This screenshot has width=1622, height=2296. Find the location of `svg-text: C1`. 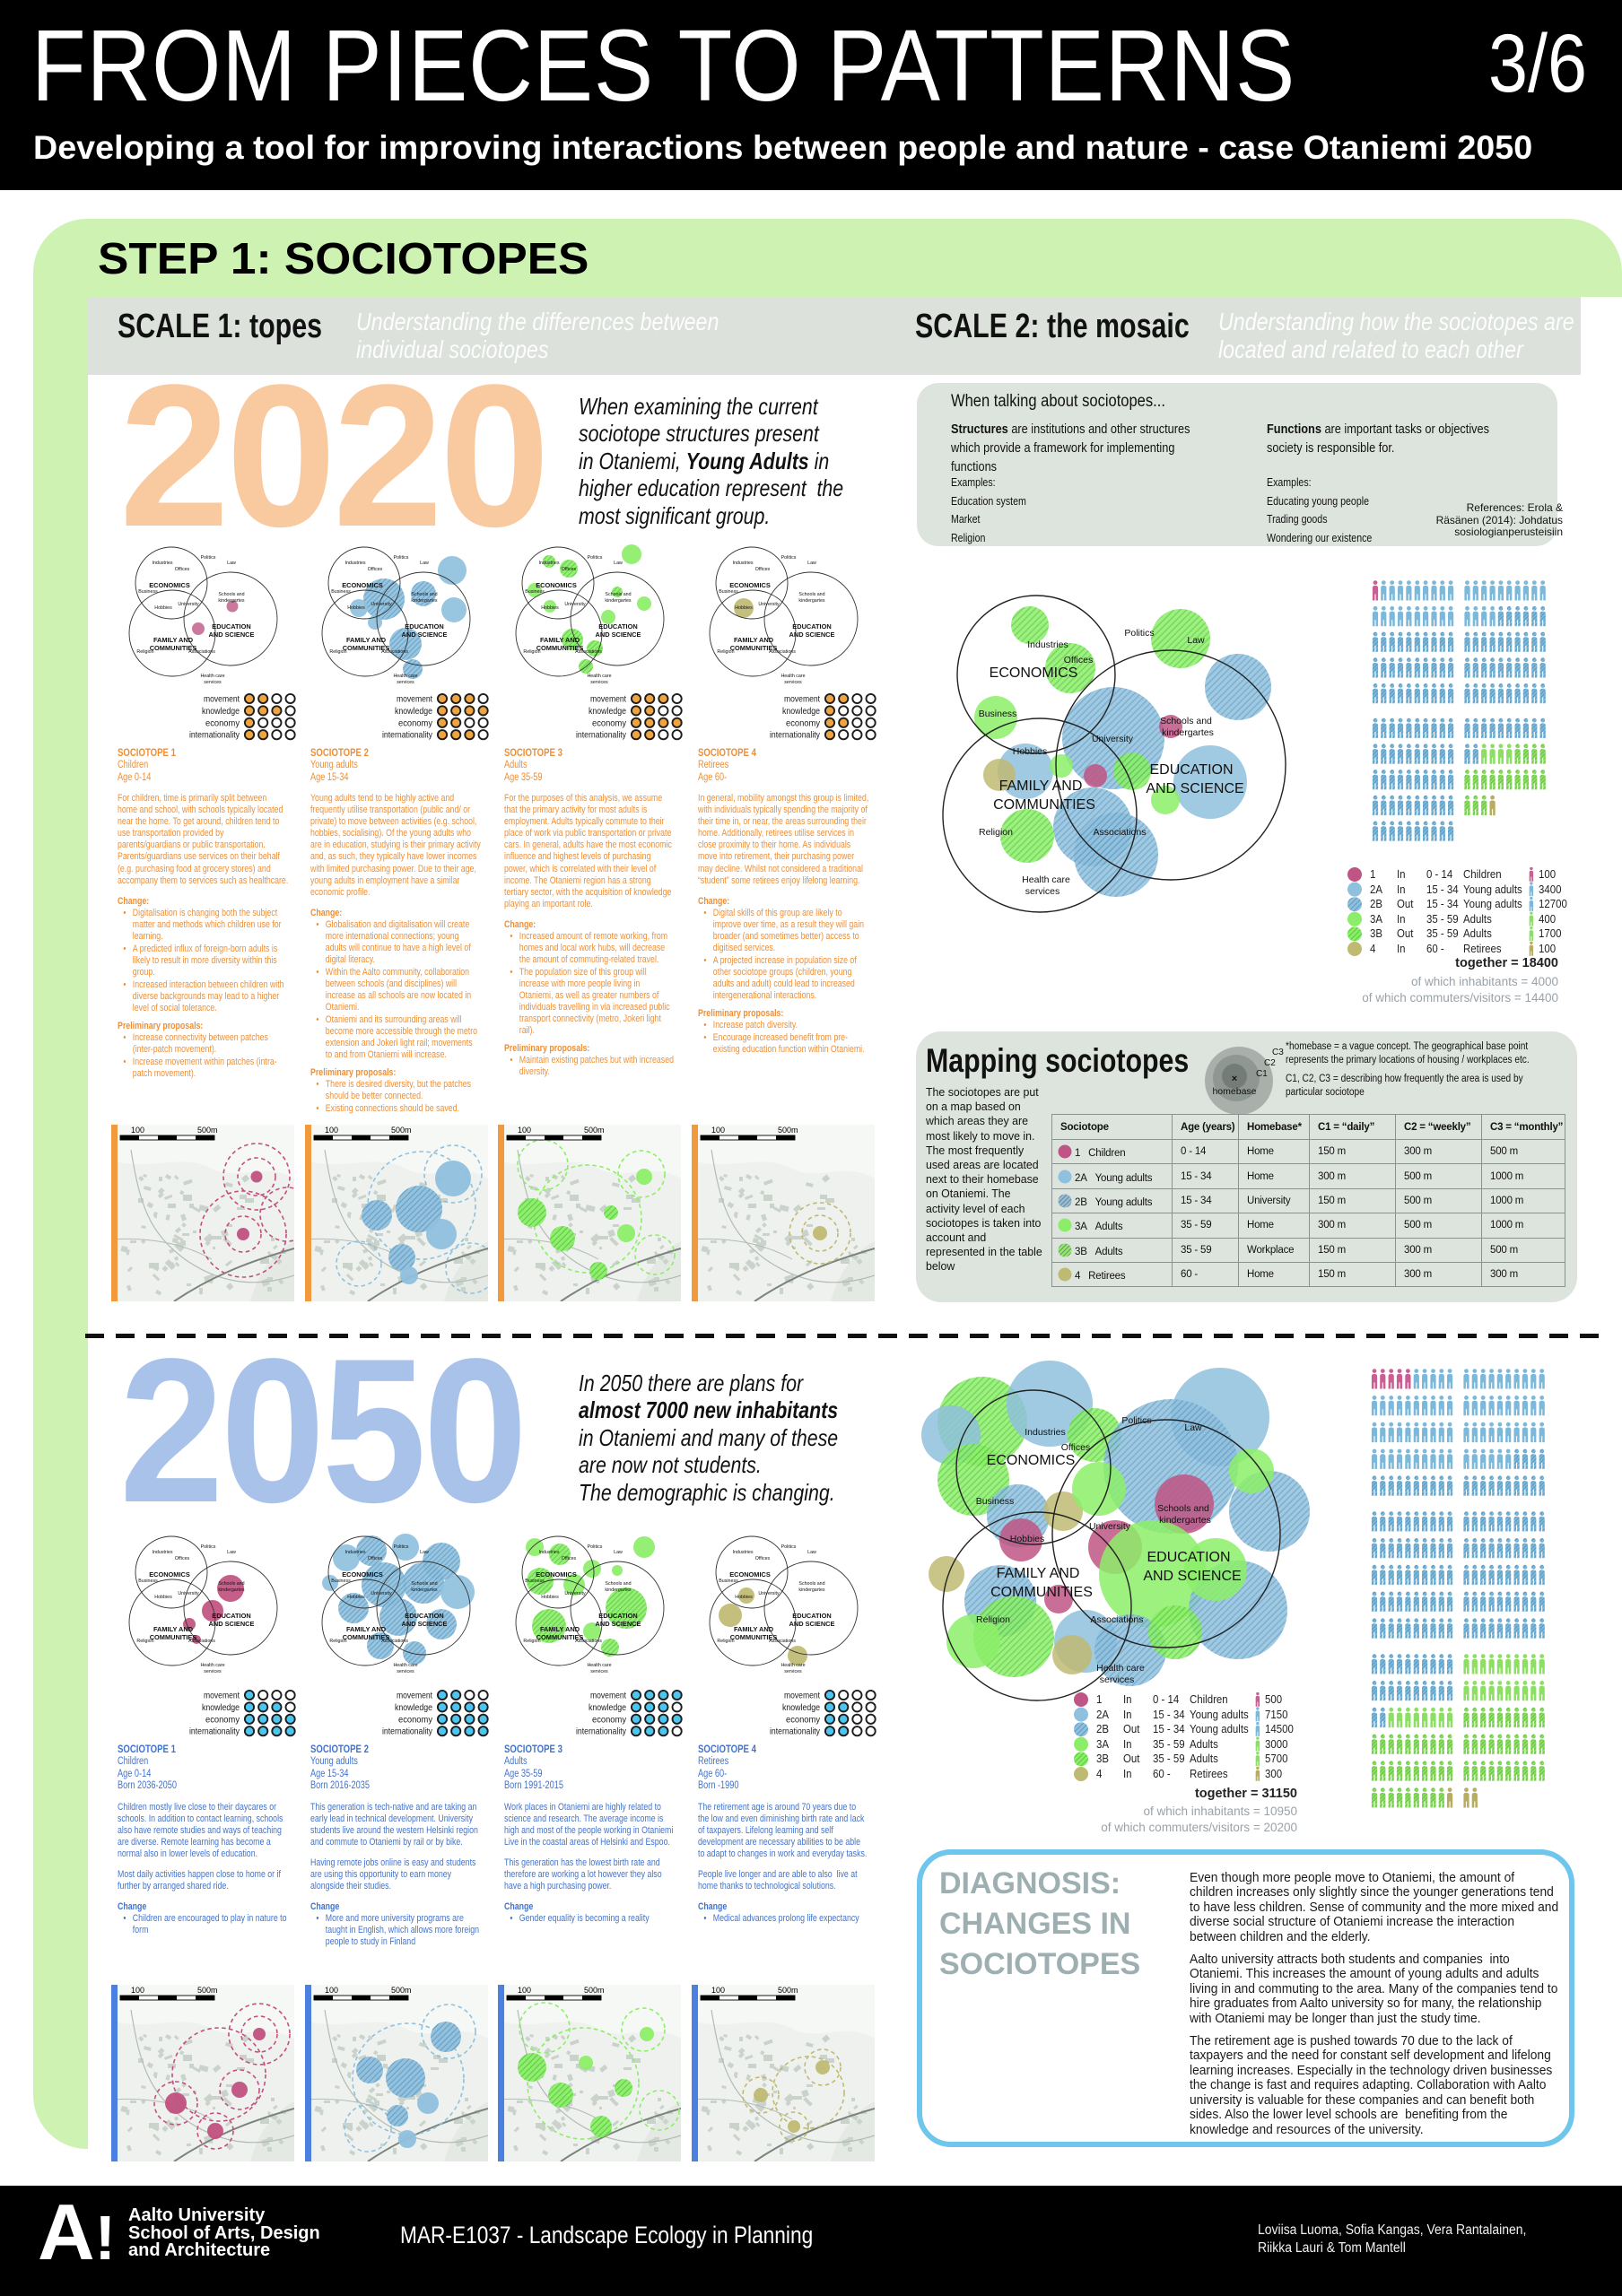

svg-text: C1 is located at coordinates (1262, 1074).